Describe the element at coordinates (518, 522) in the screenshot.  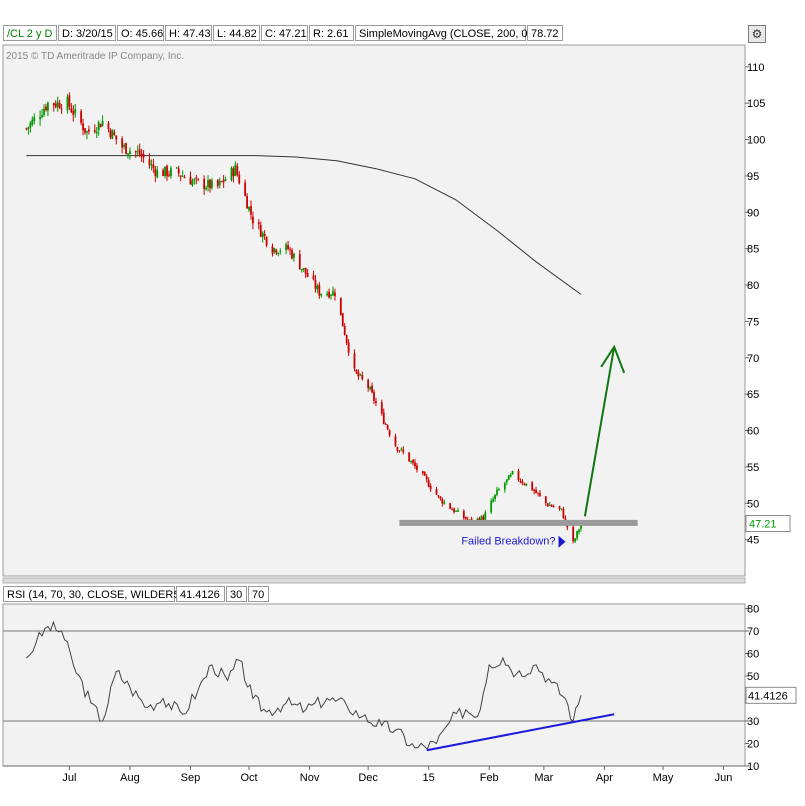
I see `support-band` at that location.